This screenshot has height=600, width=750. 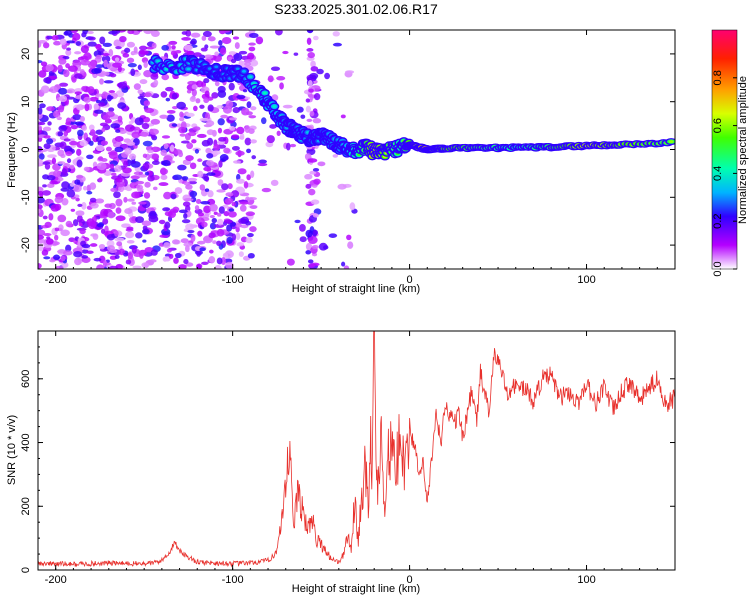 What do you see at coordinates (718, 173) in the screenshot?
I see `colorbar-tick-label: 0.4` at bounding box center [718, 173].